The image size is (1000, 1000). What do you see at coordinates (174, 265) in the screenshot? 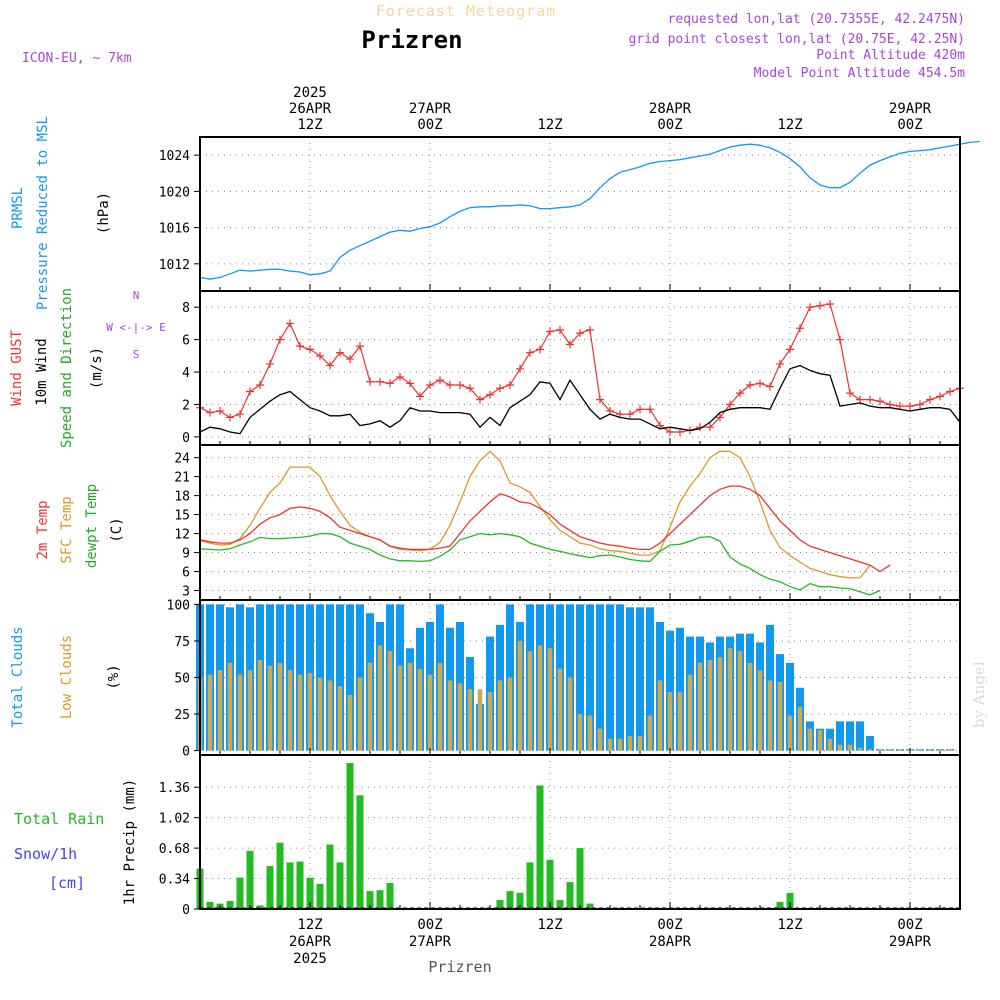
I see `y-tick-label-pressure: 1012` at bounding box center [174, 265].